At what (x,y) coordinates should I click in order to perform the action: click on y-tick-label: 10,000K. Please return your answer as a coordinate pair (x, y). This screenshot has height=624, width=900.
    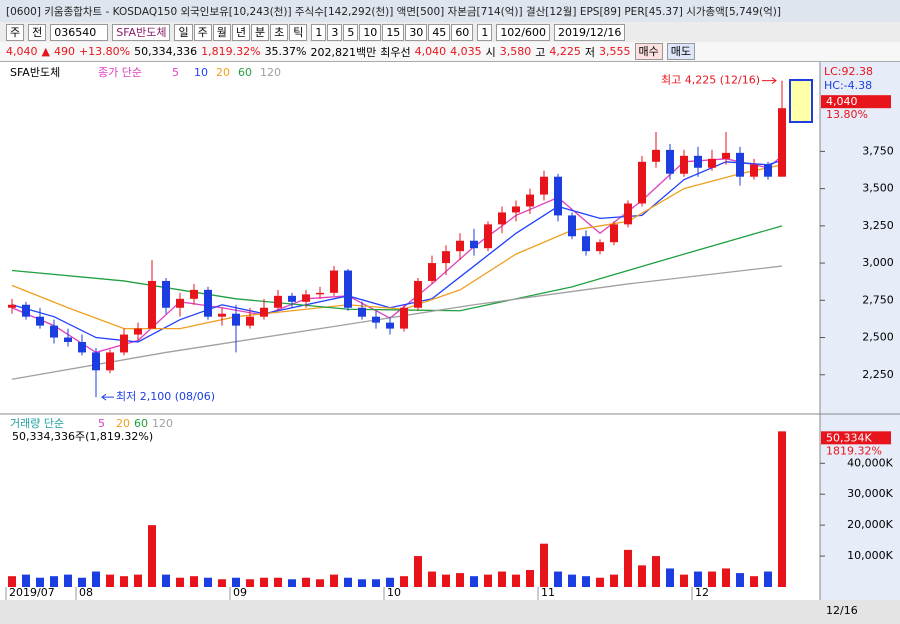
    Looking at the image, I should click on (870, 555).